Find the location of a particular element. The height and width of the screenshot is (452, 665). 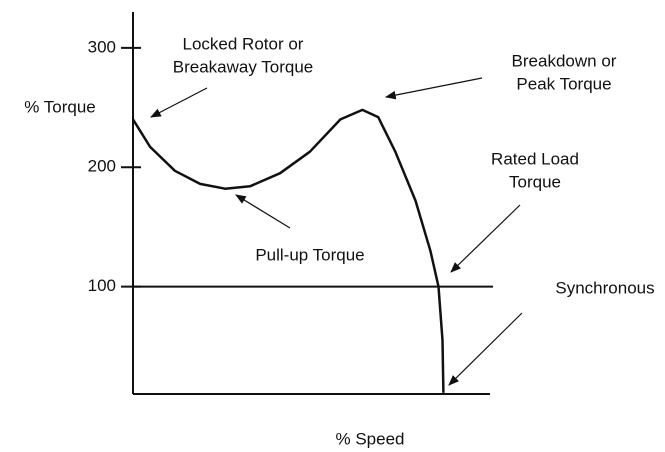

annotation-text: Locked Rotor or is located at coordinates (243, 43).